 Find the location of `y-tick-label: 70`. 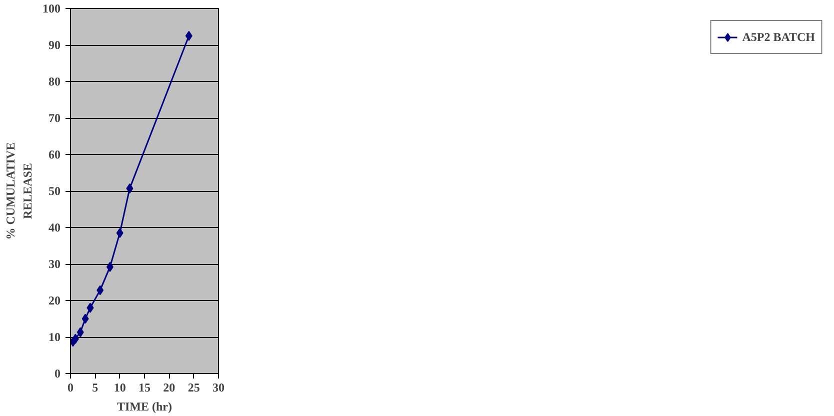

y-tick-label: 70 is located at coordinates (54, 118).